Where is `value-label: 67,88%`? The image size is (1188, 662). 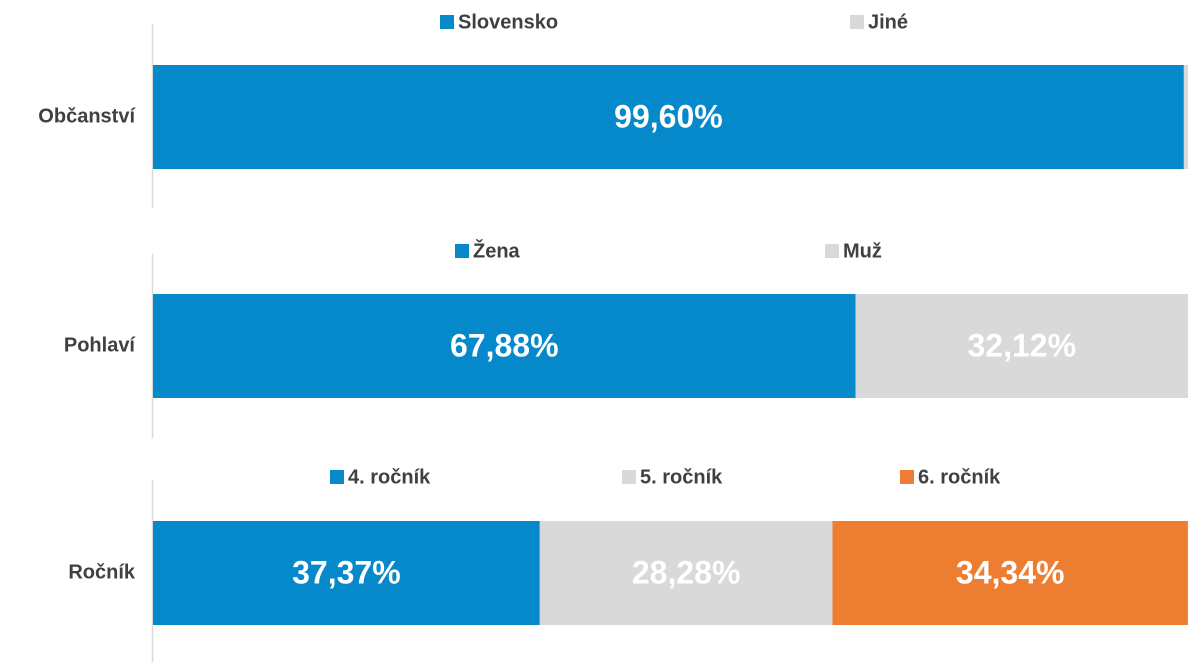 value-label: 67,88% is located at coordinates (504, 345).